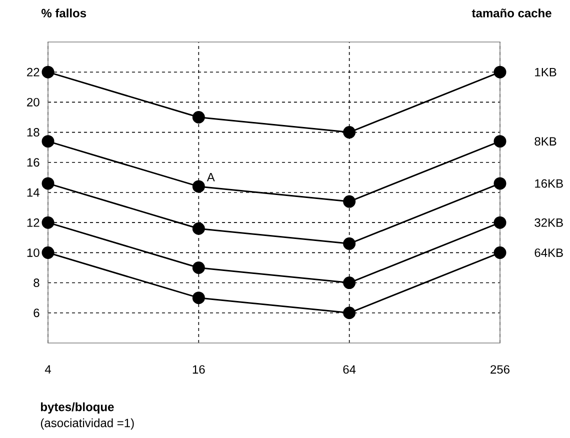  What do you see at coordinates (33, 132) in the screenshot?
I see `y-tick-label: 18` at bounding box center [33, 132].